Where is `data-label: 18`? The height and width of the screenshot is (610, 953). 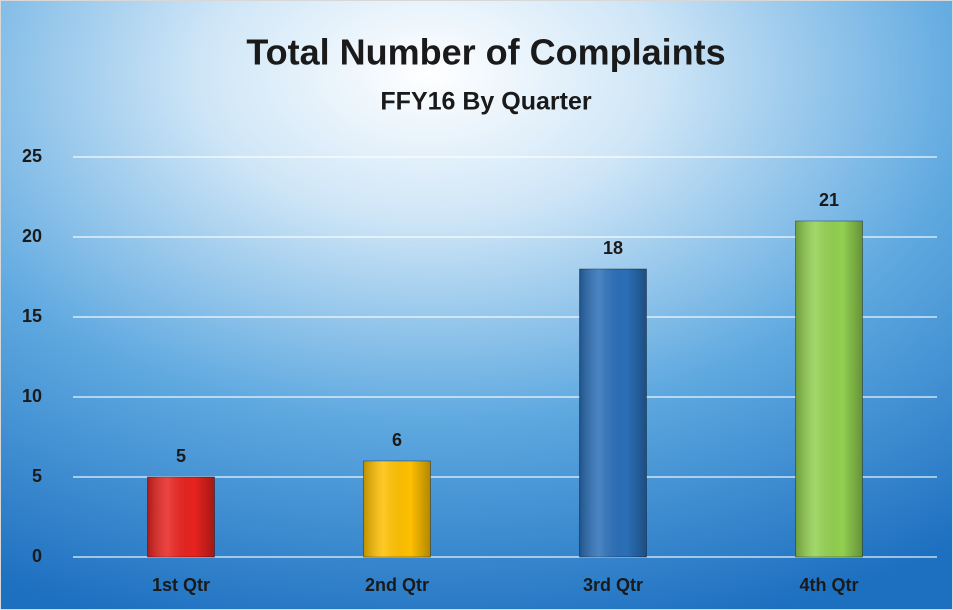 data-label: 18 is located at coordinates (613, 248).